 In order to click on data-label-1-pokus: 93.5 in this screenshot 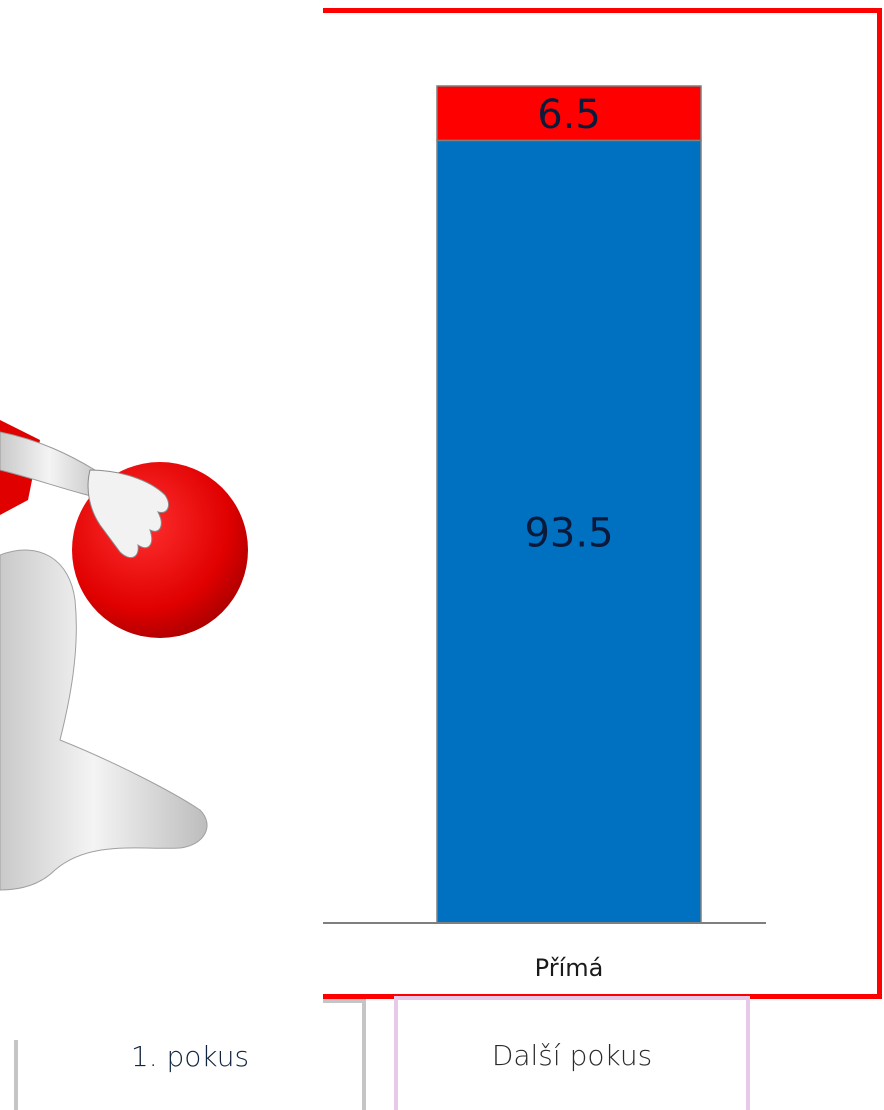, I will do `click(568, 534)`.